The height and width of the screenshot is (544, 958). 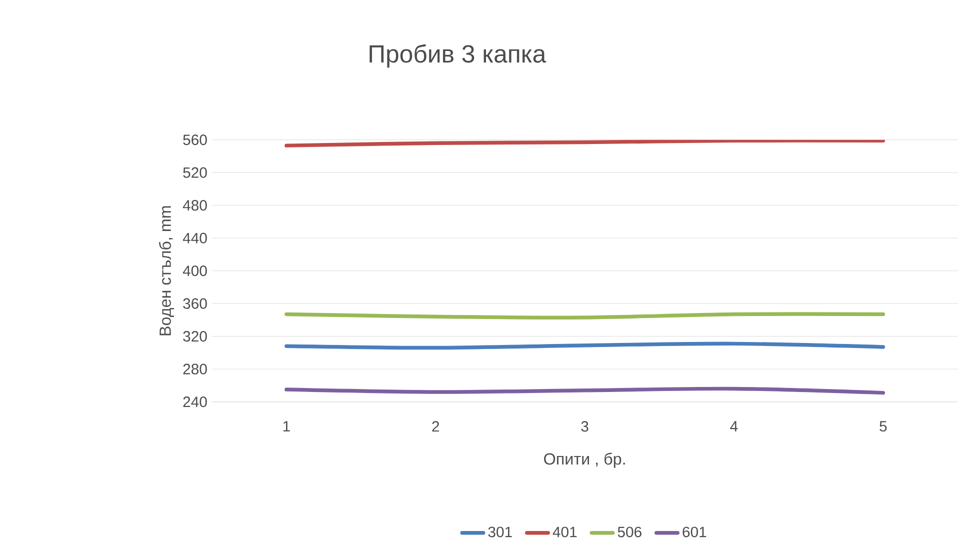 What do you see at coordinates (194, 238) in the screenshot?
I see `y-tick-label: 440` at bounding box center [194, 238].